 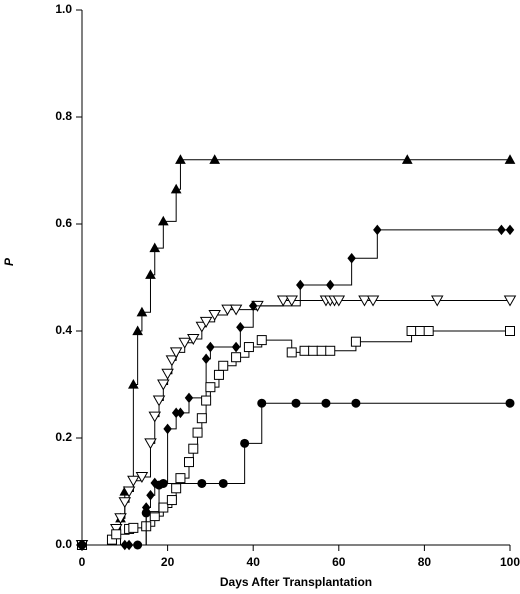 What do you see at coordinates (63, 116) in the screenshot?
I see `y-tick-label: 0.8` at bounding box center [63, 116].